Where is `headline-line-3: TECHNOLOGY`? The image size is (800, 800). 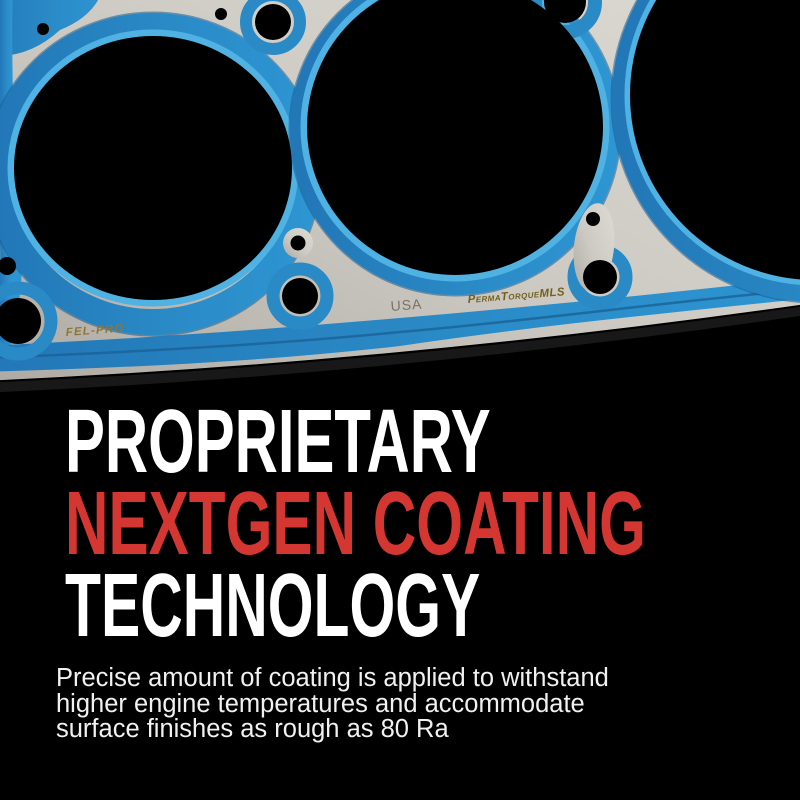 headline-line-3: TECHNOLOGY is located at coordinates (273, 606).